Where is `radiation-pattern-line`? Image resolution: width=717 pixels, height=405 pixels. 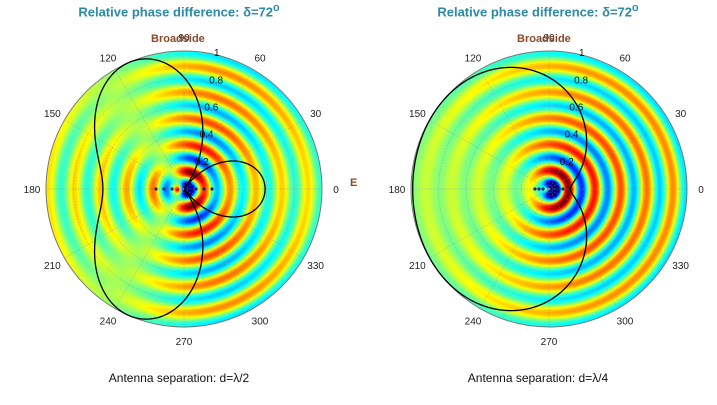 radiation-pattern-line is located at coordinates (500, 189).